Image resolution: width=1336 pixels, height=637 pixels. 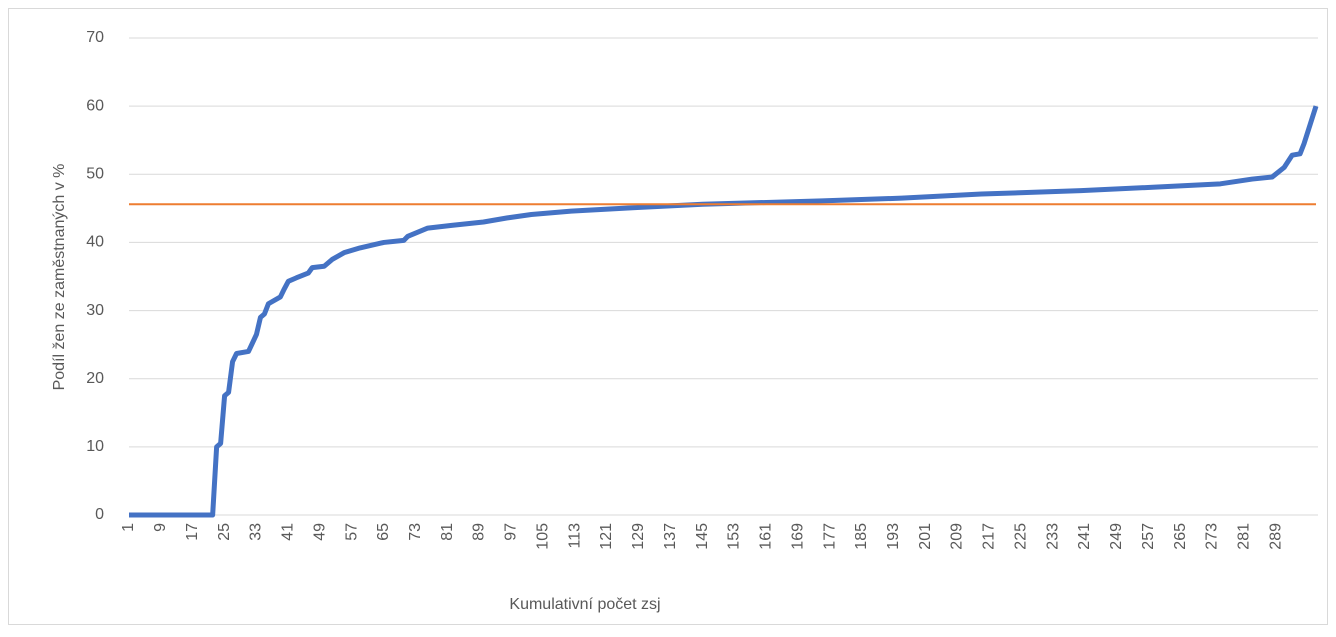 What do you see at coordinates (256, 532) in the screenshot?
I see `x-tick-label: 33` at bounding box center [256, 532].